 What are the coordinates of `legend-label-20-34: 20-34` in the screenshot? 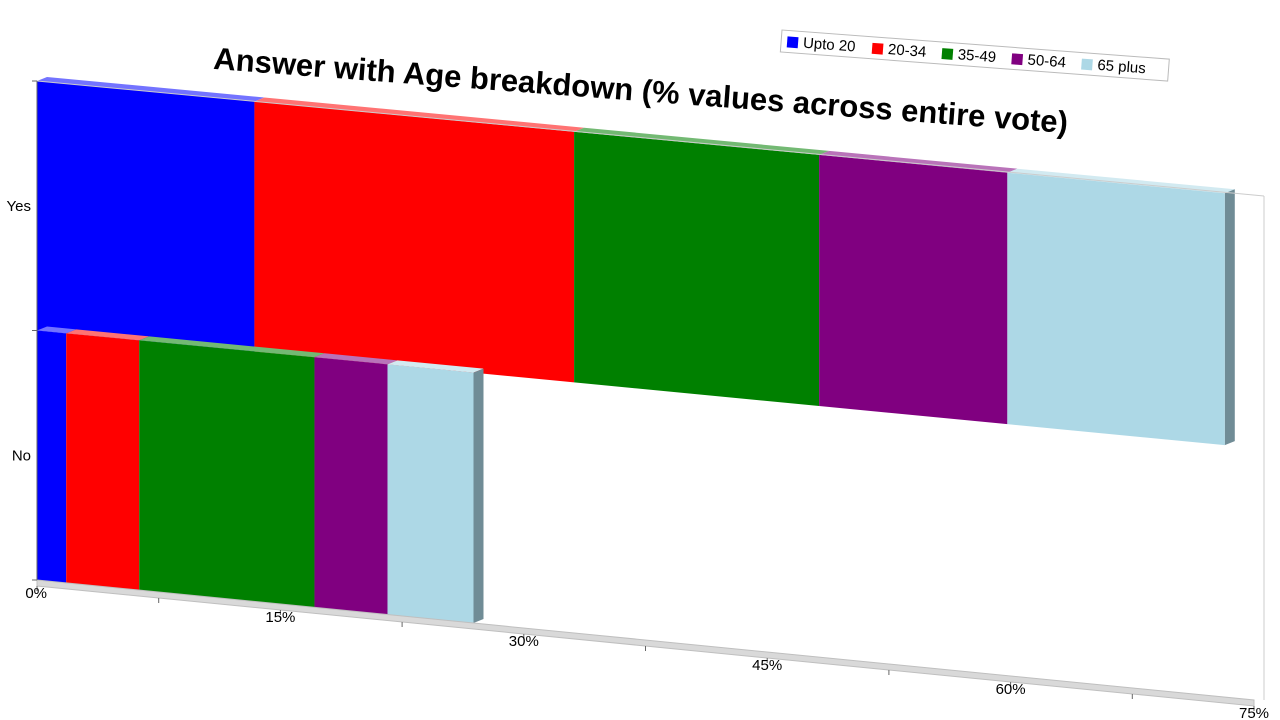 It's located at (907, 51).